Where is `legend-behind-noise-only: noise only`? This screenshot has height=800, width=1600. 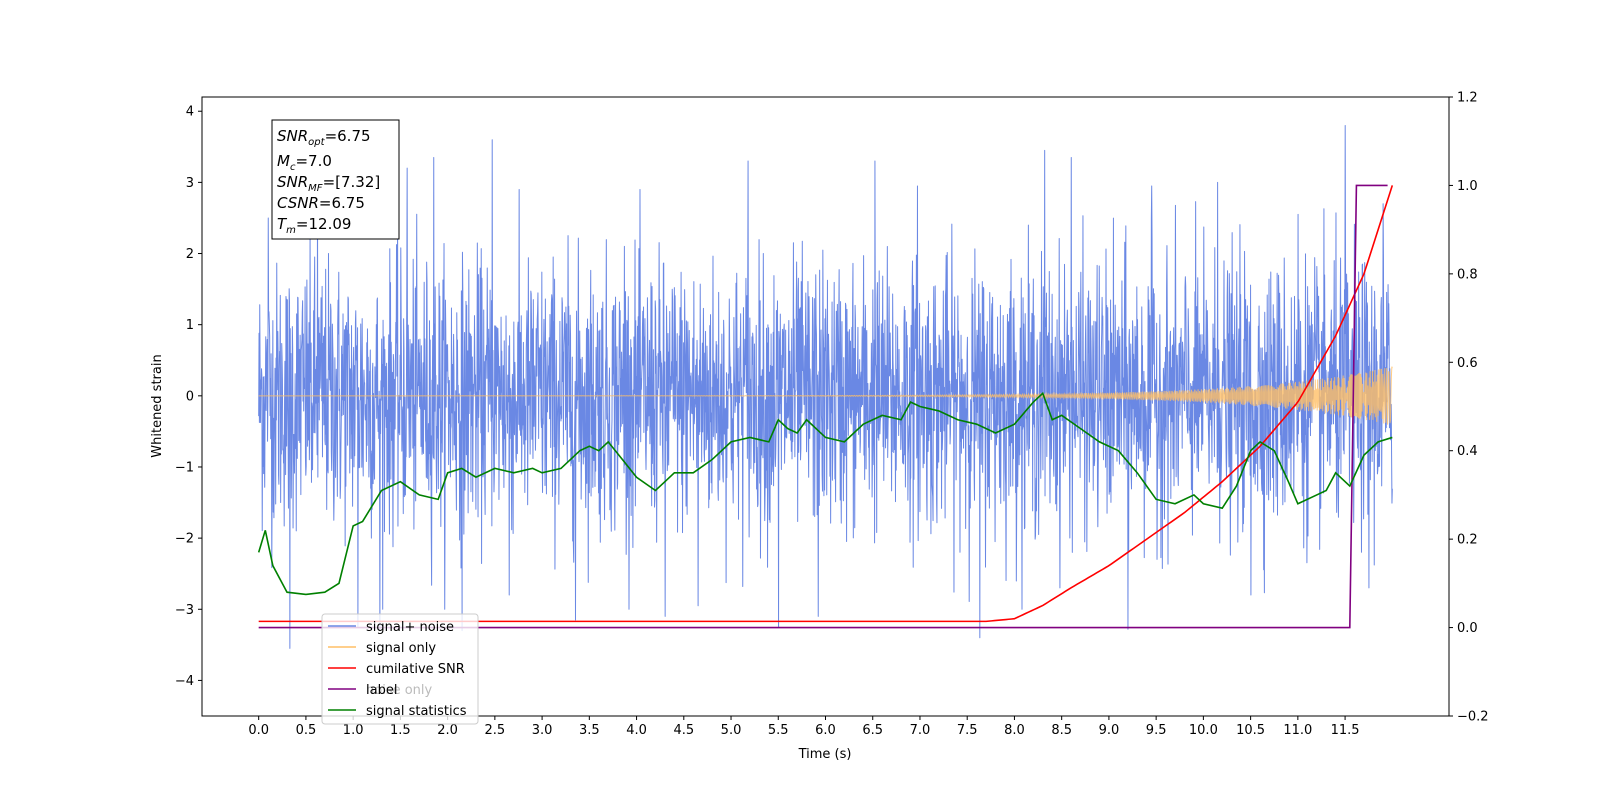
legend-behind-noise-only: noise only is located at coordinates (399, 690).